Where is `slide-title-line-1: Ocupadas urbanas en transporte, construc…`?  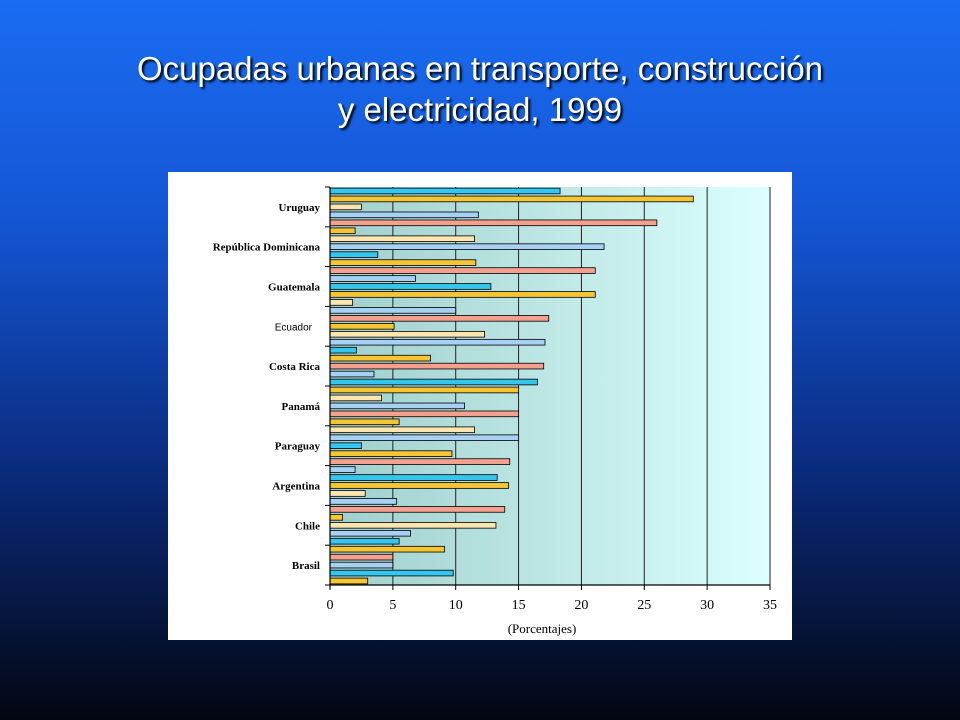
slide-title-line-1: Ocupadas urbanas en transporte, construc… is located at coordinates (480, 68).